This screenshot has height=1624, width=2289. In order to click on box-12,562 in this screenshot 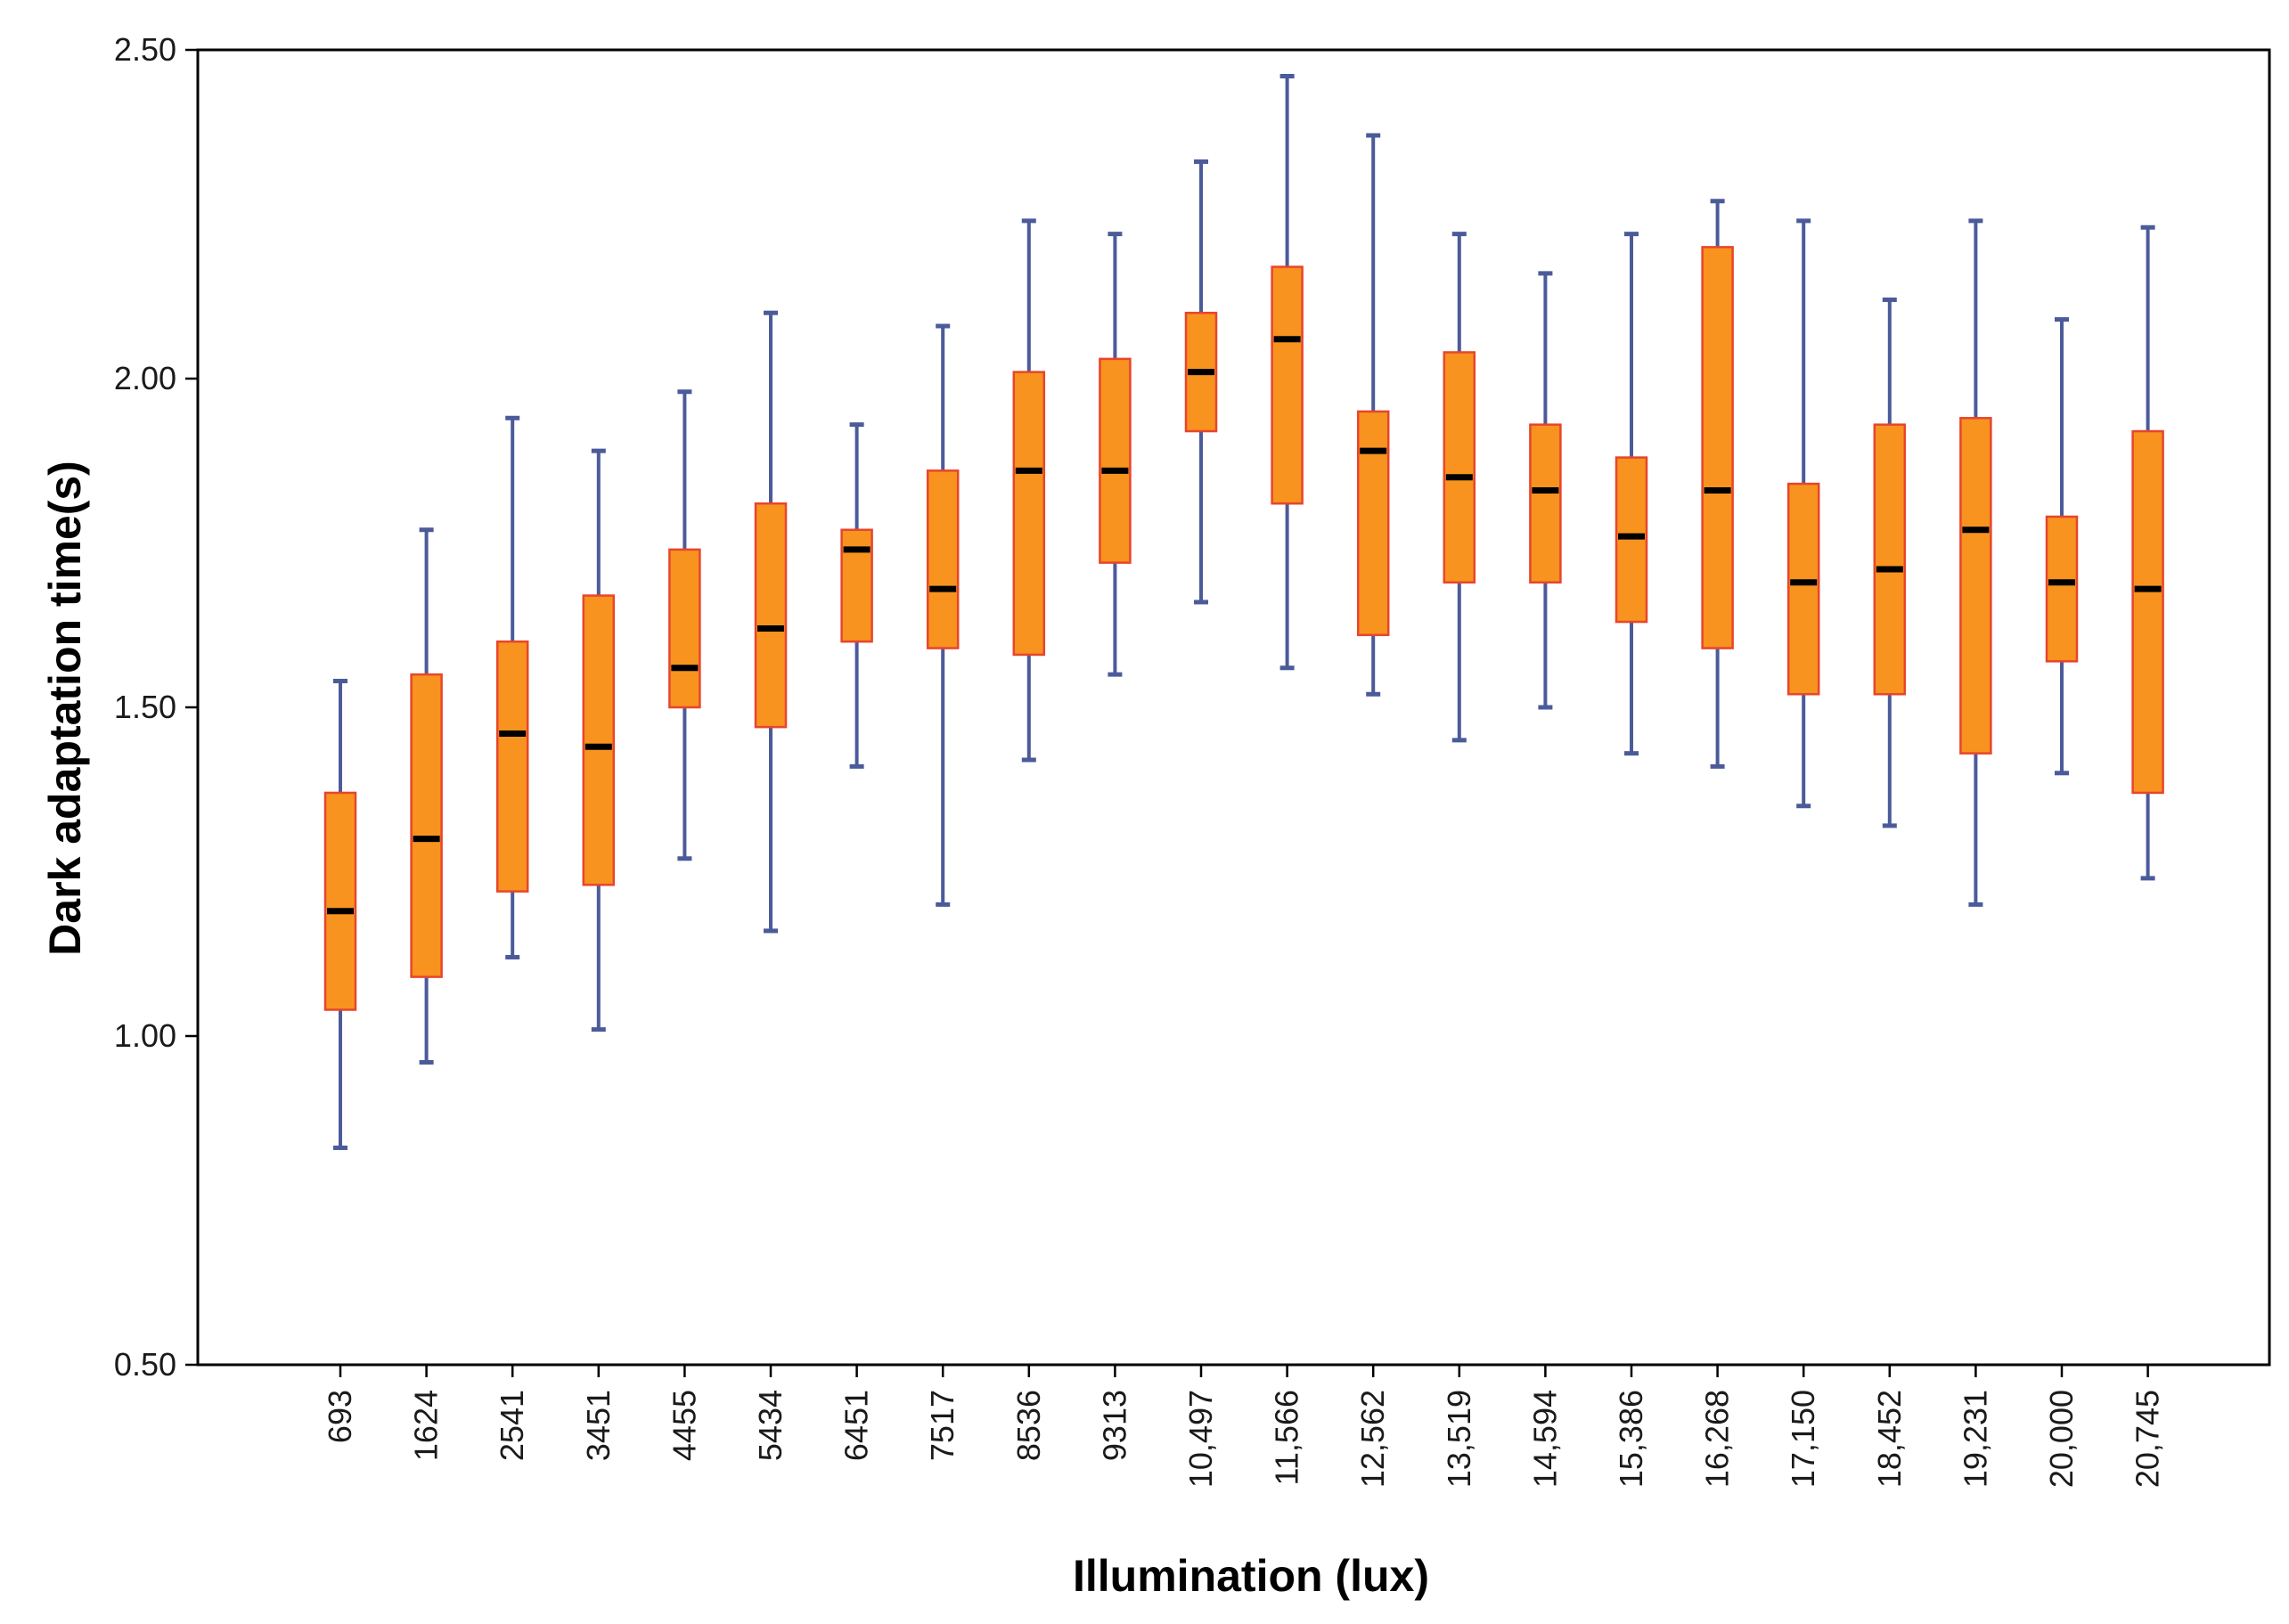, I will do `click(1373, 415)`.